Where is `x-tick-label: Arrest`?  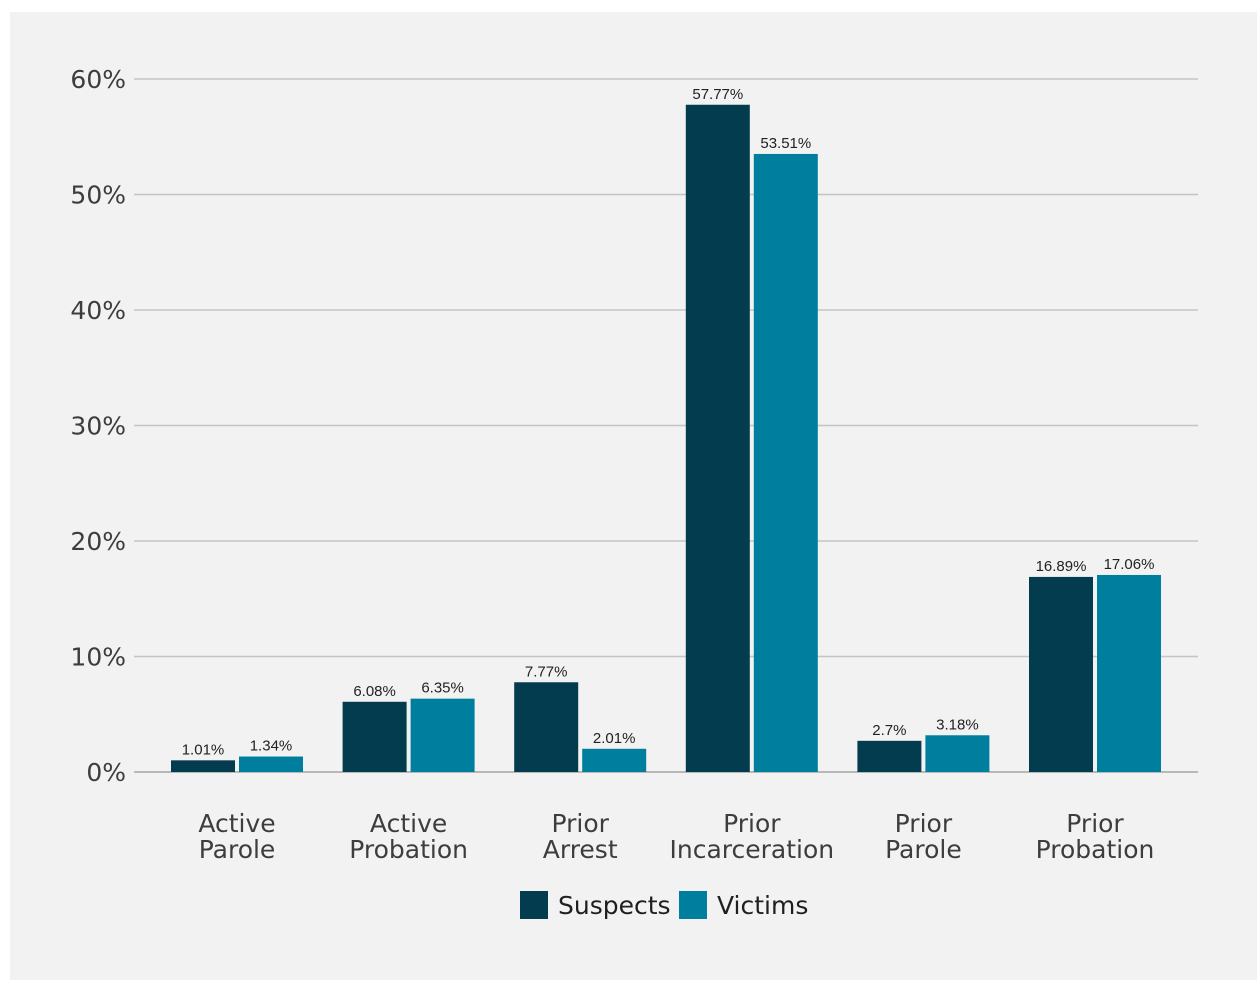
x-tick-label: Arrest is located at coordinates (580, 849).